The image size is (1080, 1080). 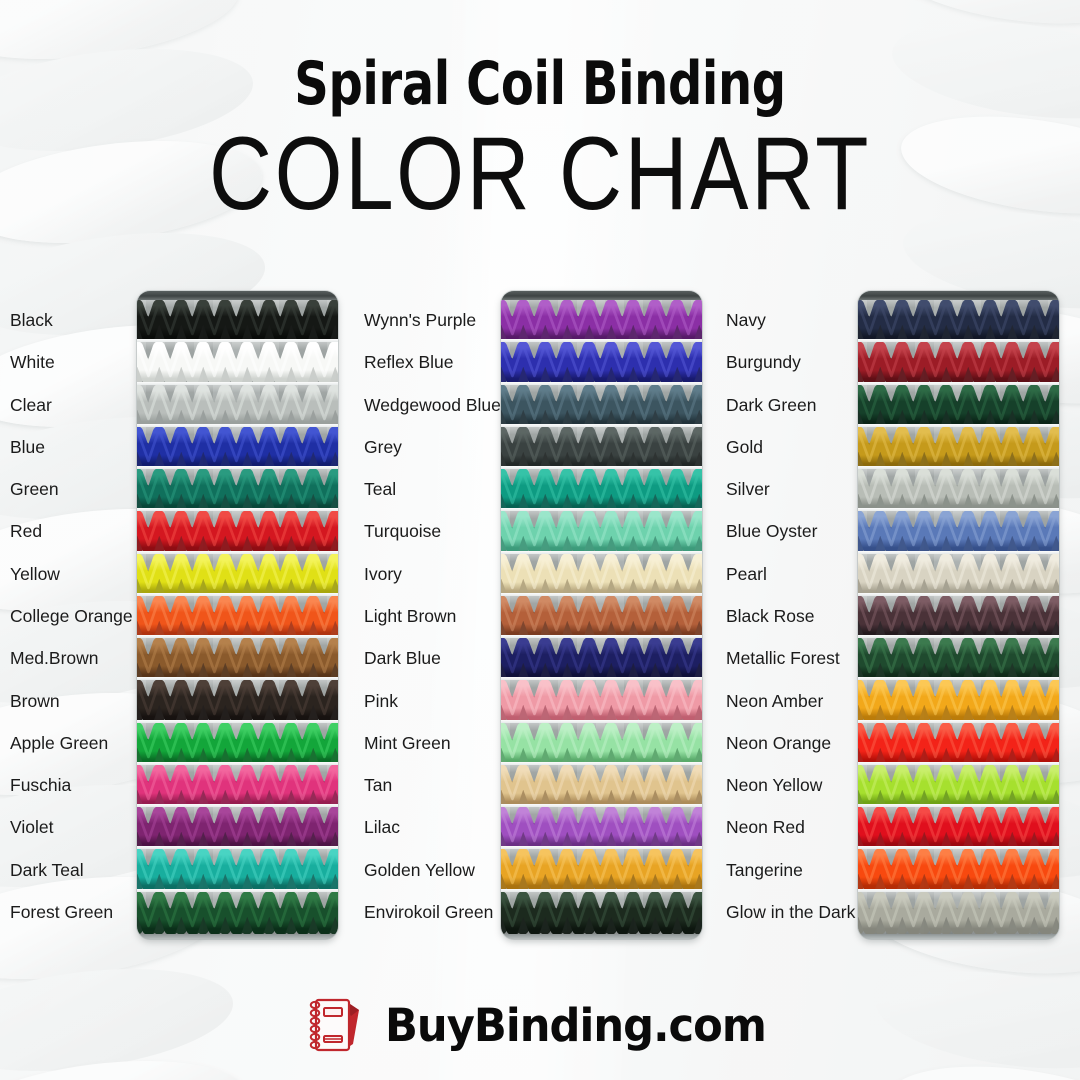 I want to click on color-label: Black Rose, so click(x=770, y=616).